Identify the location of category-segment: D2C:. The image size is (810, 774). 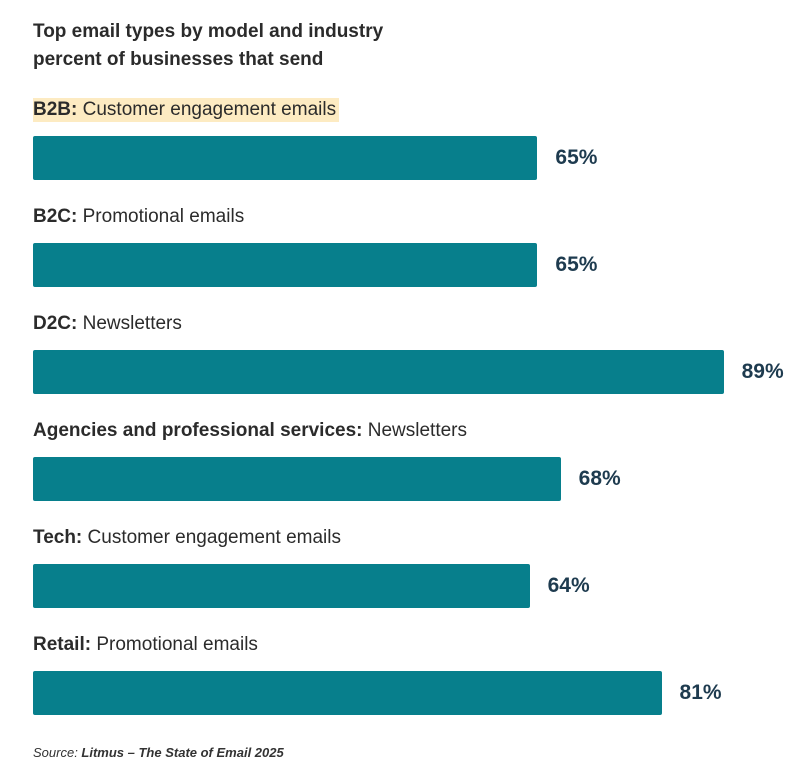
(55, 323).